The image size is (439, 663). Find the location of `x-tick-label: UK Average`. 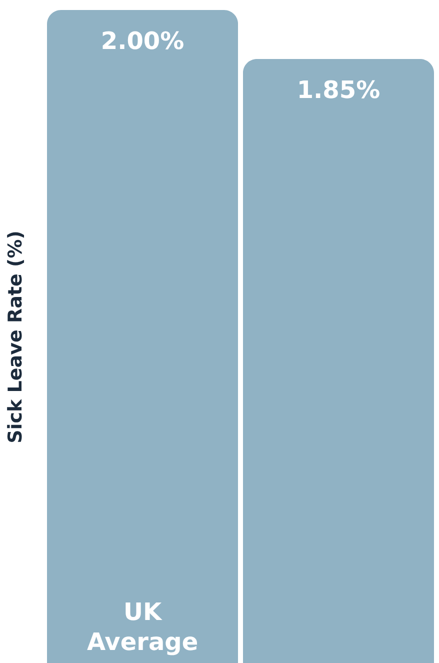

x-tick-label: UK Average is located at coordinates (142, 627).